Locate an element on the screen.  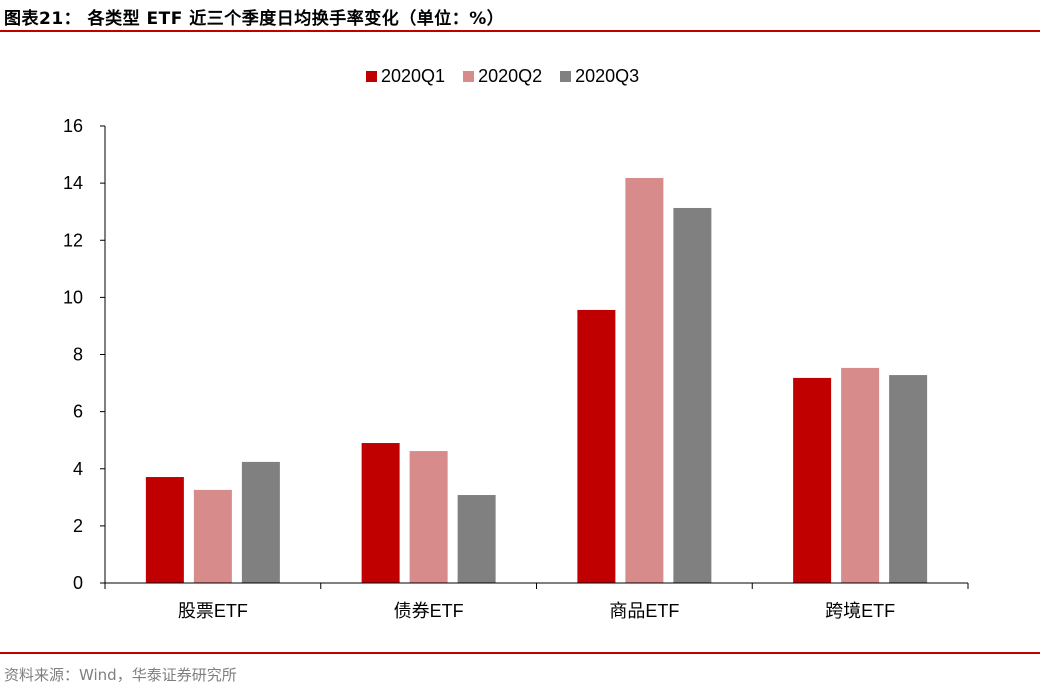
legend-swatch-q3 is located at coordinates (566, 76).